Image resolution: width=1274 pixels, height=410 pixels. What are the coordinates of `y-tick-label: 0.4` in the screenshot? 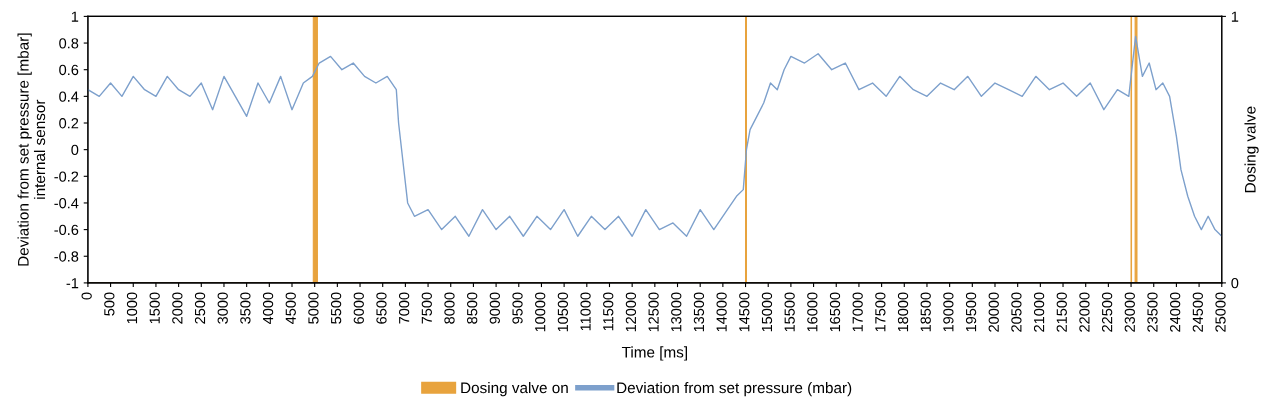 It's located at (69, 96).